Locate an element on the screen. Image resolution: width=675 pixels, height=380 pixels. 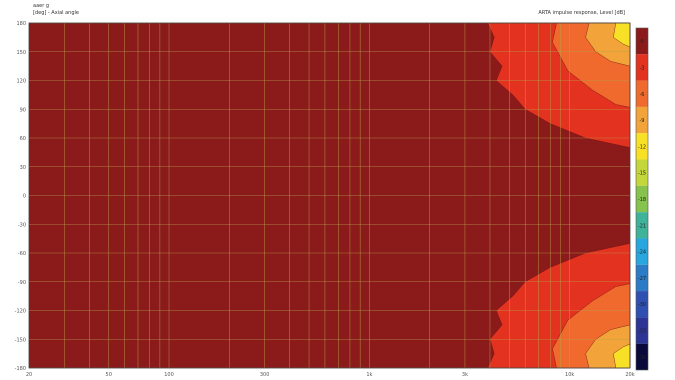
y-tick-label: -150 is located at coordinates (20, 340).